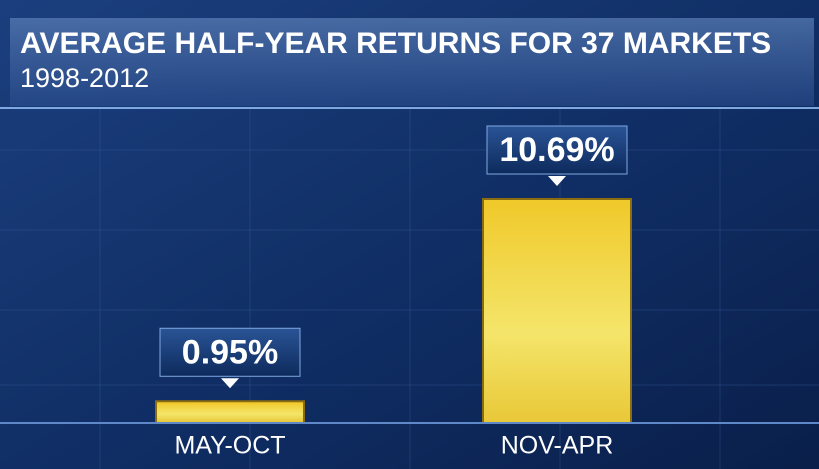 Image resolution: width=819 pixels, height=469 pixels. Describe the element at coordinates (229, 446) in the screenshot. I see `x-tick-label: MAY-OCT` at that location.